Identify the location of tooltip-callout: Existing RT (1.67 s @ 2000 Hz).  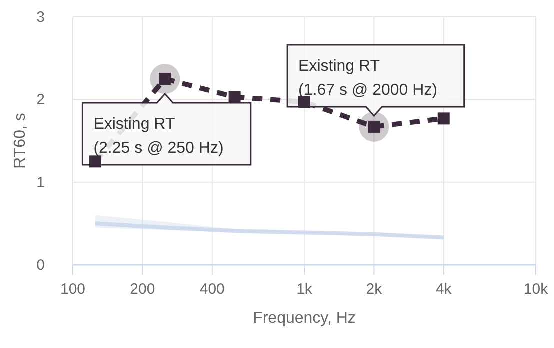
(376, 81).